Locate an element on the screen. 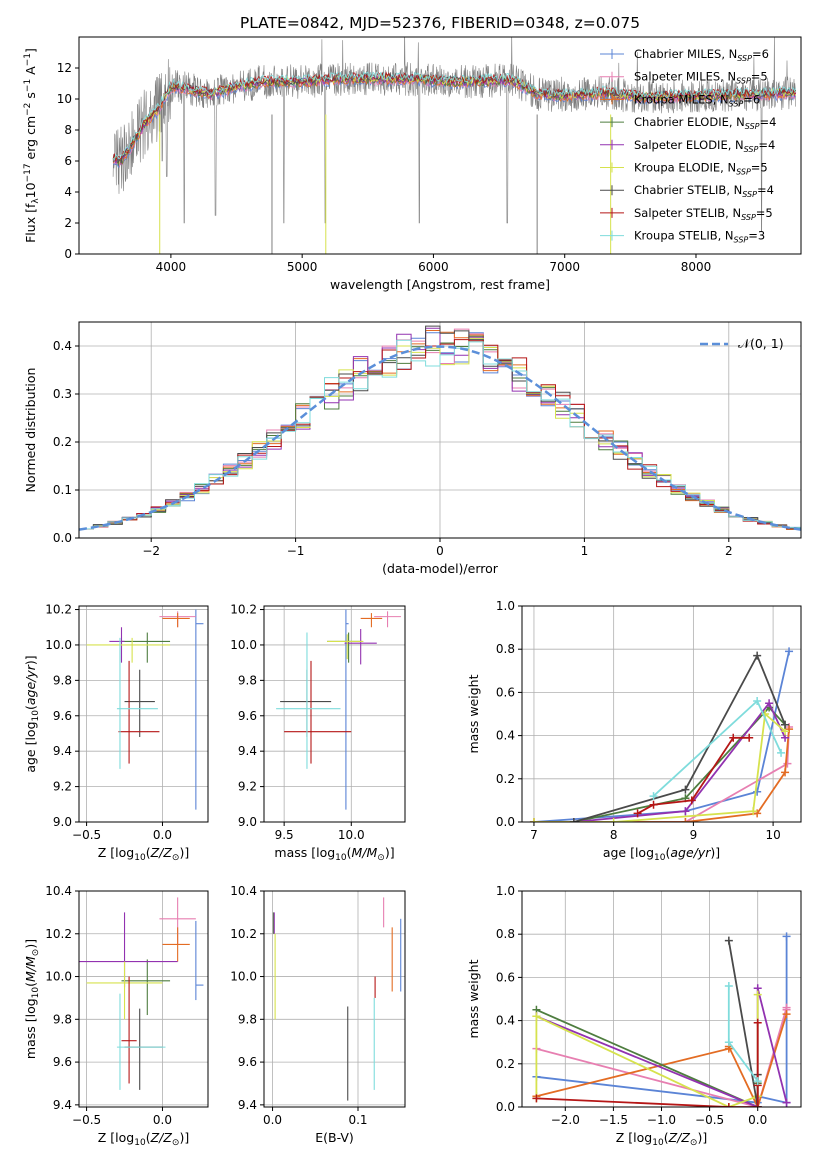 Image resolution: width=819 pixels, height=1170 pixels. mass-weight-vs-age-xtick-label: 10 is located at coordinates (772, 835).